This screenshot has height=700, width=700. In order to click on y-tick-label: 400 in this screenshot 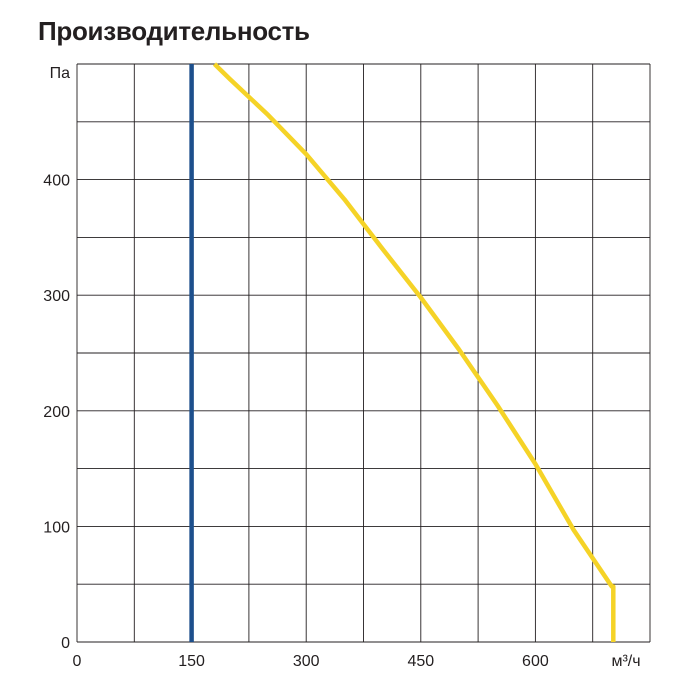, I will do `click(56, 181)`.